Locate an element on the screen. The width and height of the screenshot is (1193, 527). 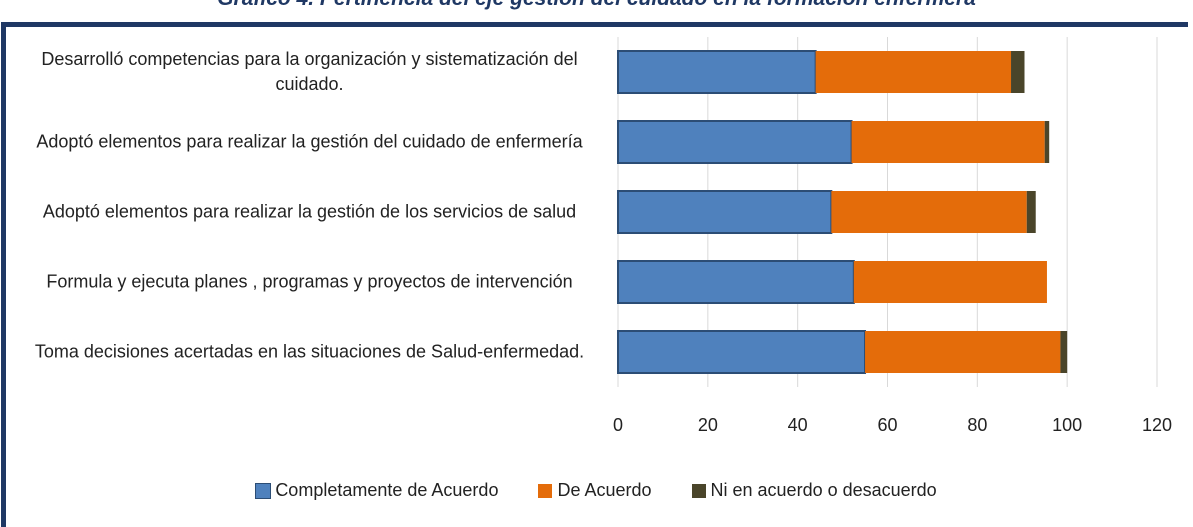
x-tick-label: 80 is located at coordinates (977, 425).